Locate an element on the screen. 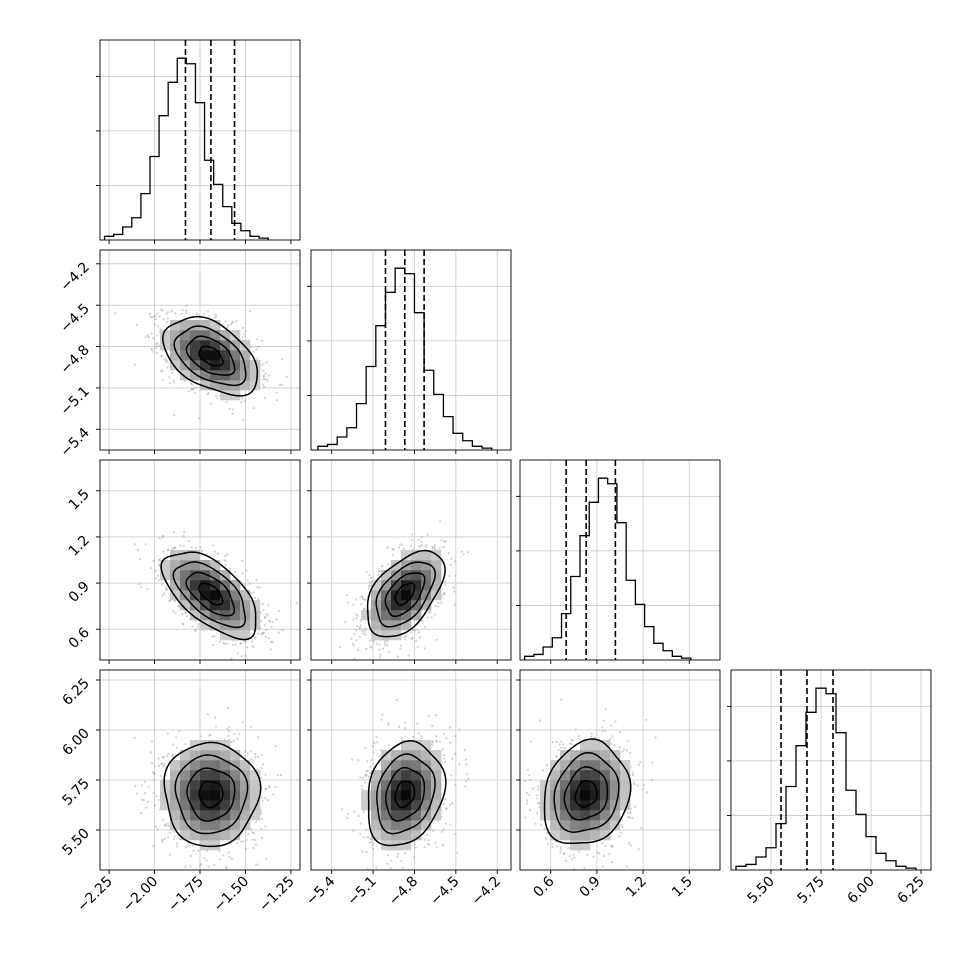  x-tick-label: −2.00 is located at coordinates (141, 895).